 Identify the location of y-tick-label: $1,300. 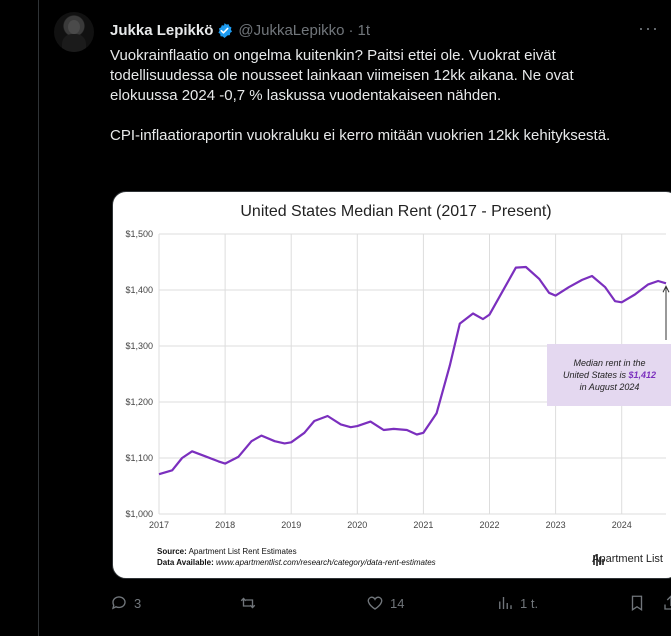
(139, 346).